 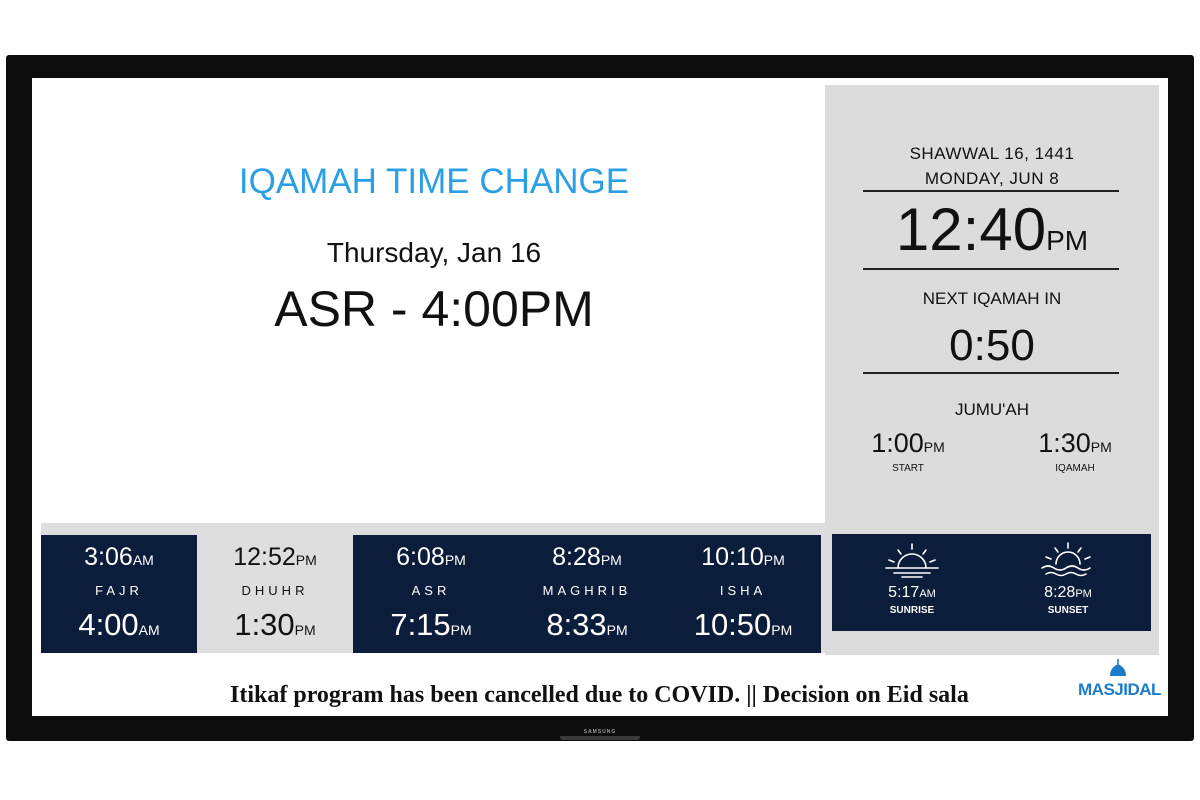 I want to click on iqamah-time: 7:15, so click(x=420, y=624).